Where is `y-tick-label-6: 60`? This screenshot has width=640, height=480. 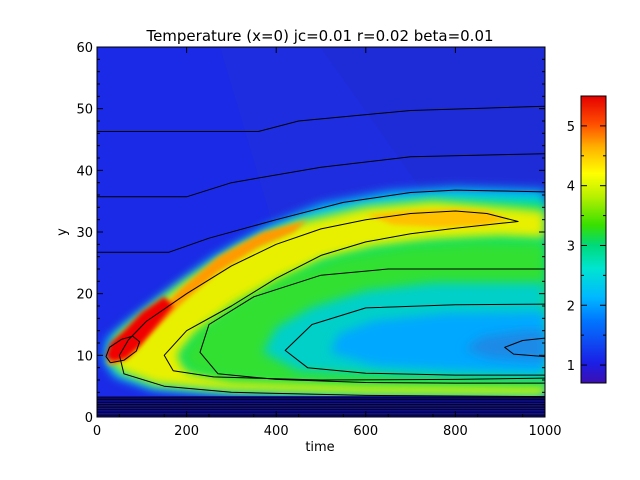 y-tick-label-6: 60 is located at coordinates (84, 48).